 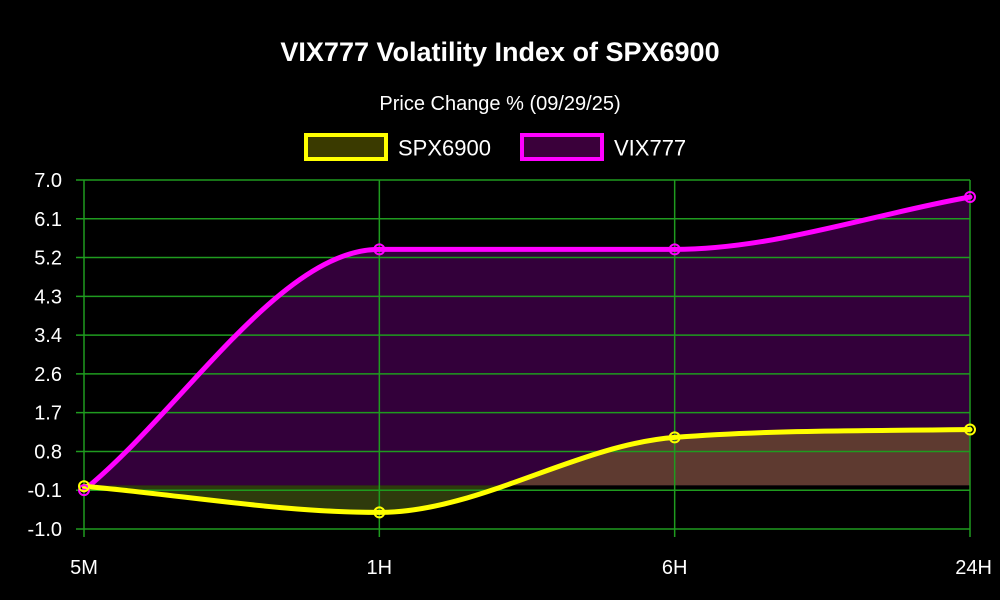 What do you see at coordinates (48, 452) in the screenshot?
I see `y-tick-label: 0.8` at bounding box center [48, 452].